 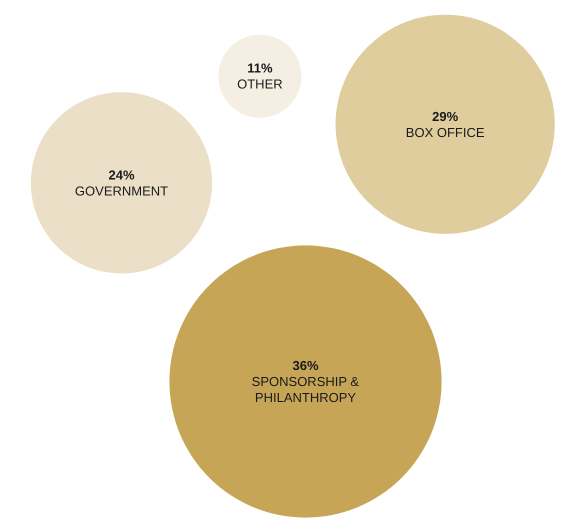 I want to click on data-label: 29%, so click(x=445, y=116).